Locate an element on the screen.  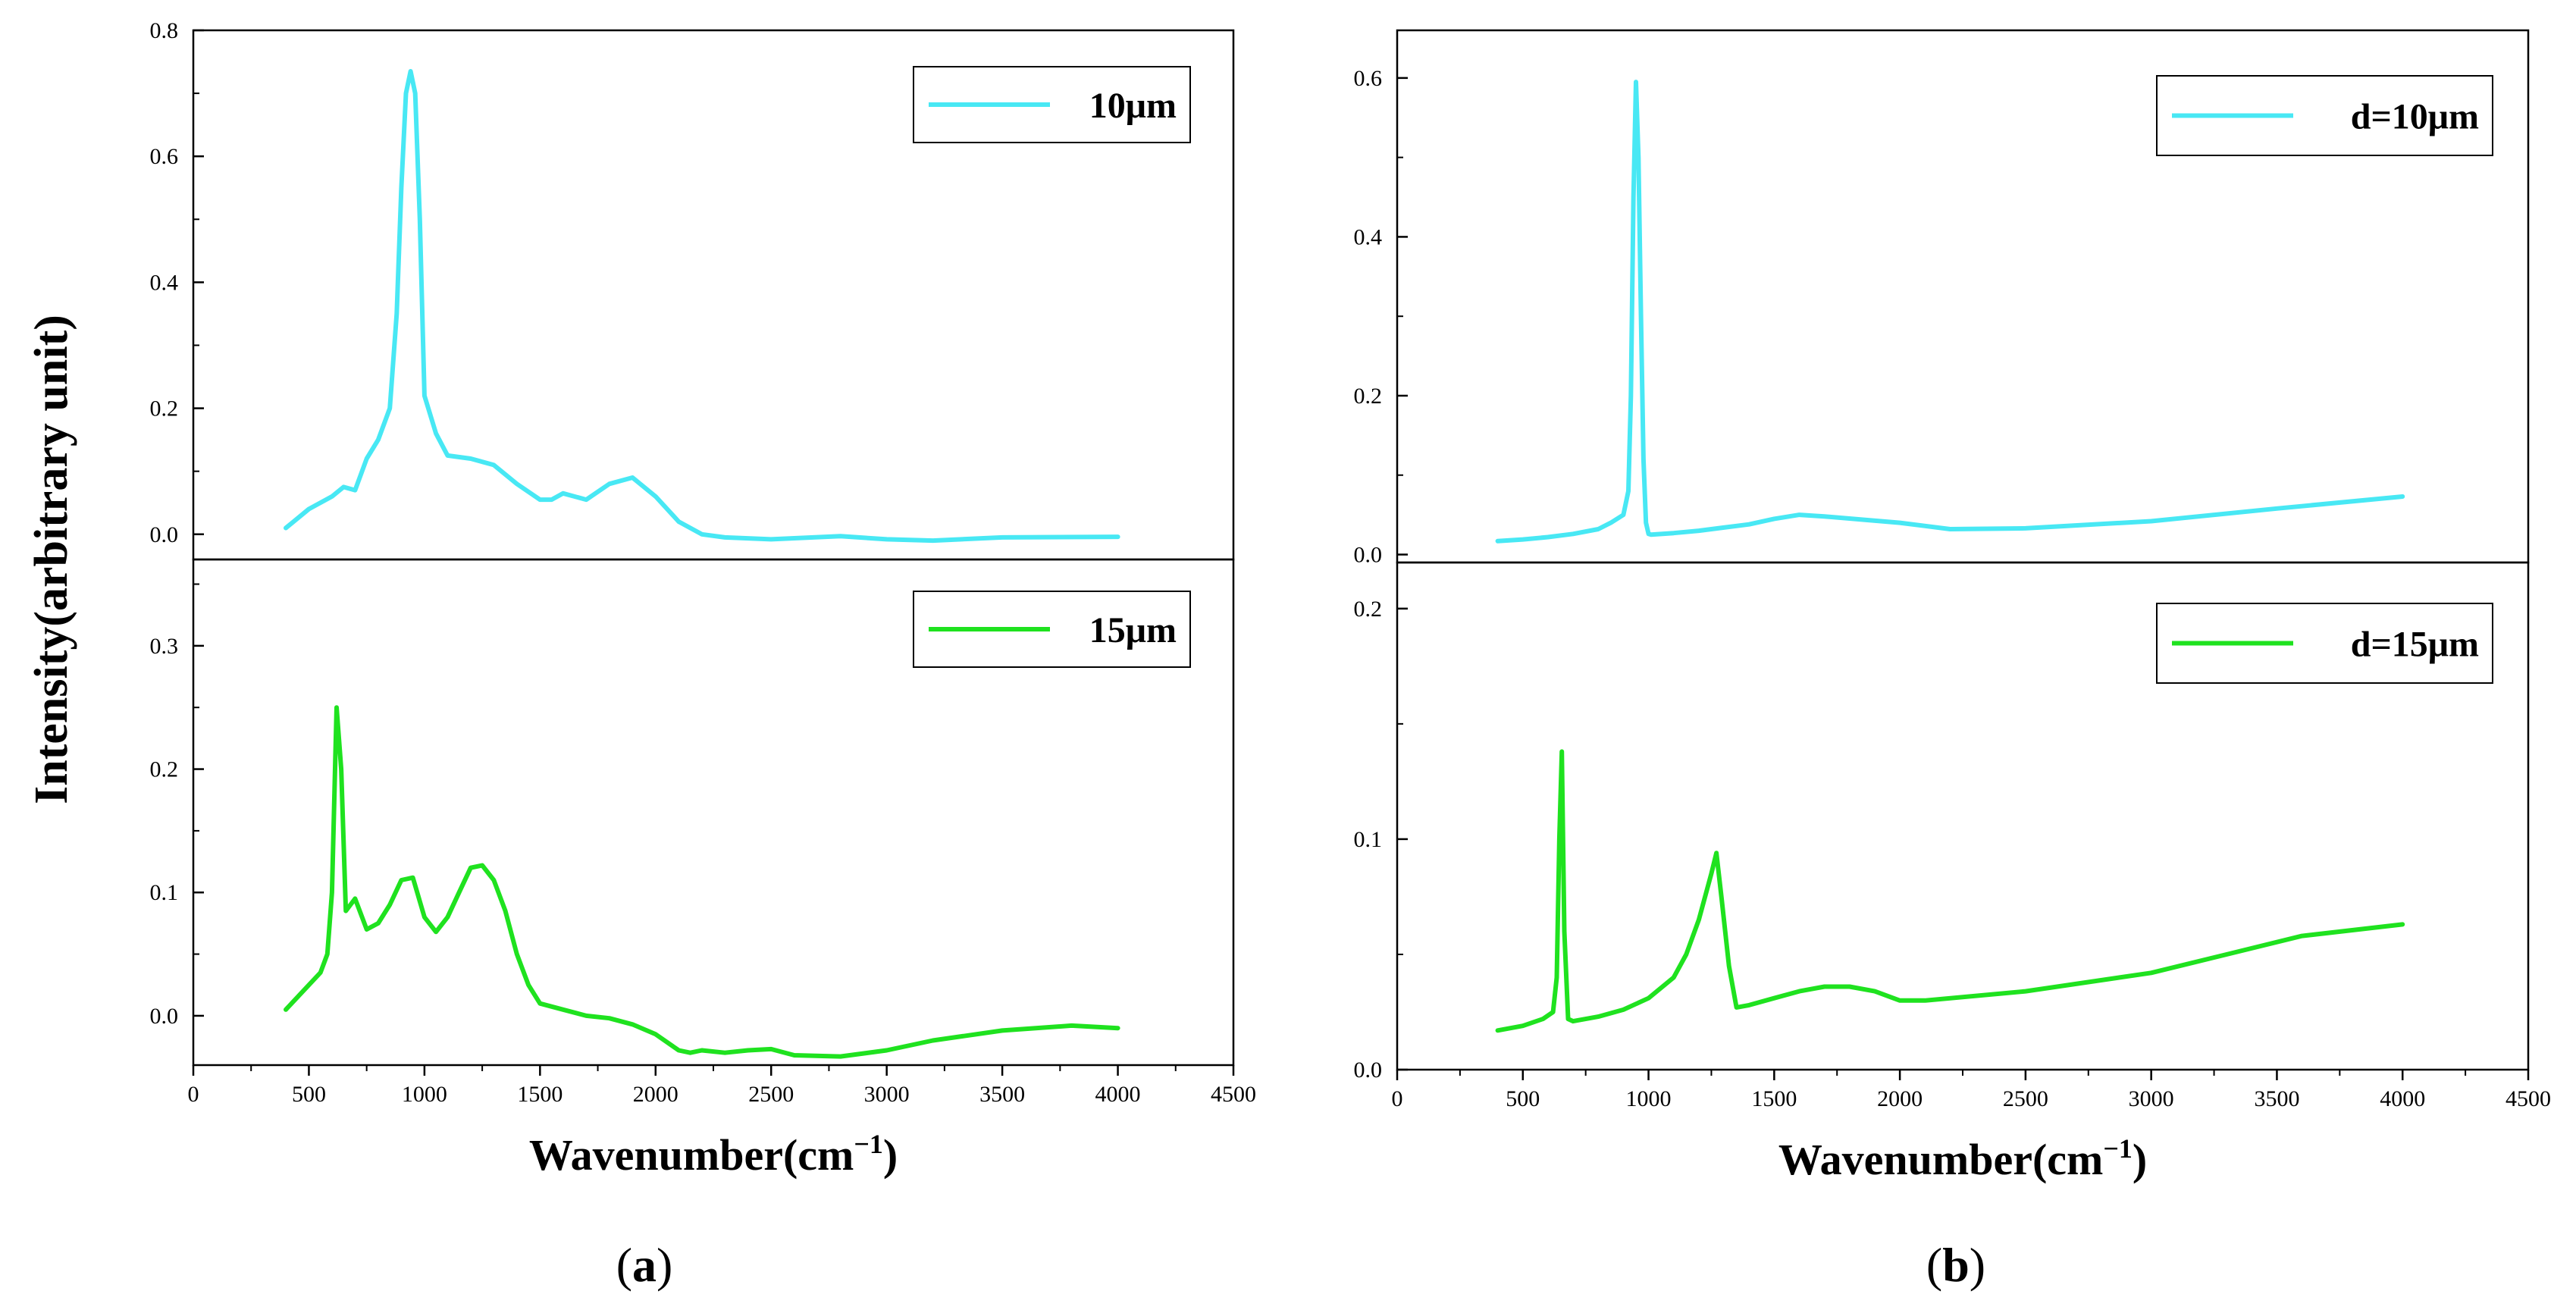
caption-b: (b) is located at coordinates (1956, 1265).